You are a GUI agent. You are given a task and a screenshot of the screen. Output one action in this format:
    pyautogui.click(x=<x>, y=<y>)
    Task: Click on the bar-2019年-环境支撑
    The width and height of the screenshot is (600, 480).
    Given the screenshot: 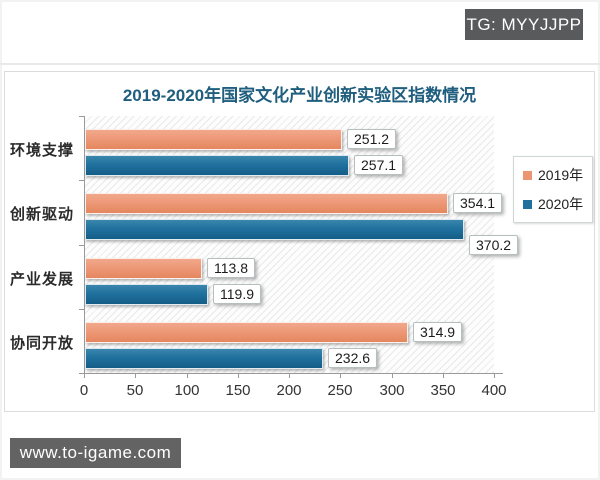 What is the action you would take?
    pyautogui.click(x=213, y=139)
    